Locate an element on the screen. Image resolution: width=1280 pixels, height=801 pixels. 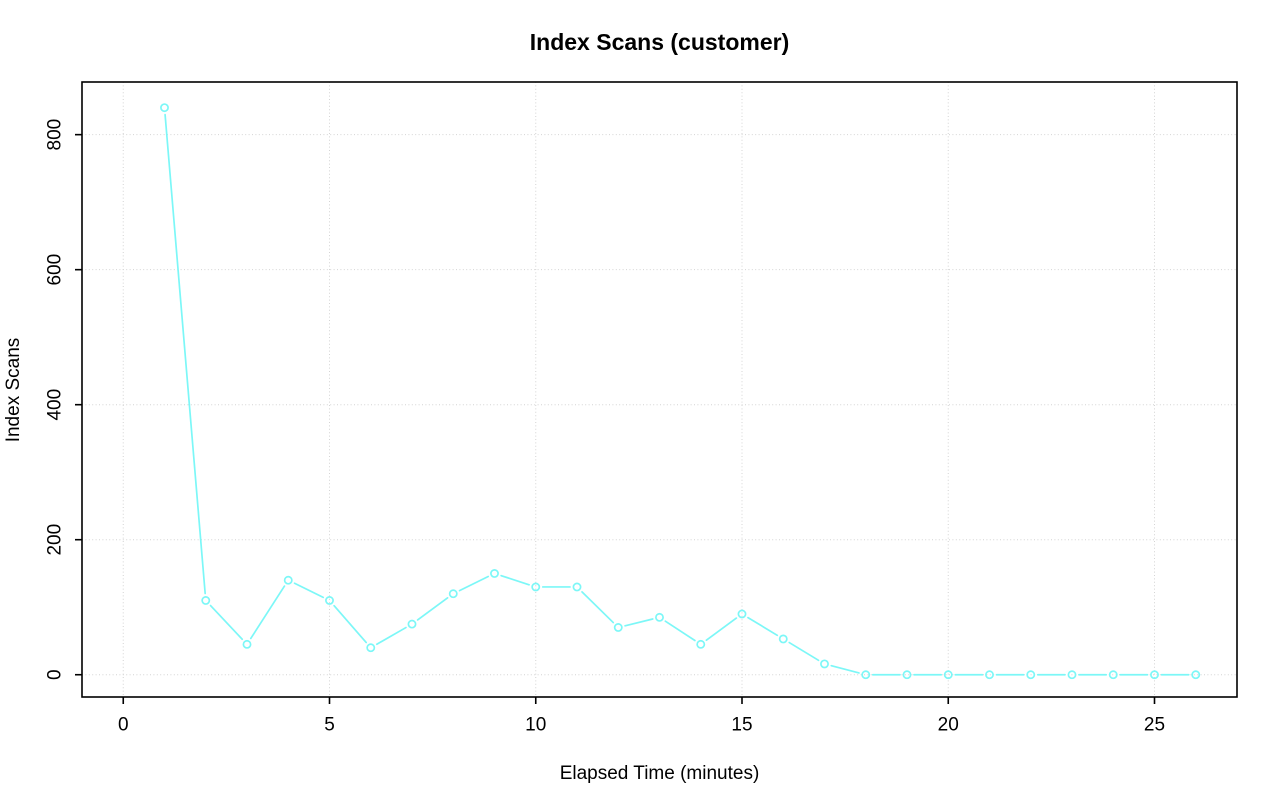
x-tick-label: 20 is located at coordinates (948, 725).